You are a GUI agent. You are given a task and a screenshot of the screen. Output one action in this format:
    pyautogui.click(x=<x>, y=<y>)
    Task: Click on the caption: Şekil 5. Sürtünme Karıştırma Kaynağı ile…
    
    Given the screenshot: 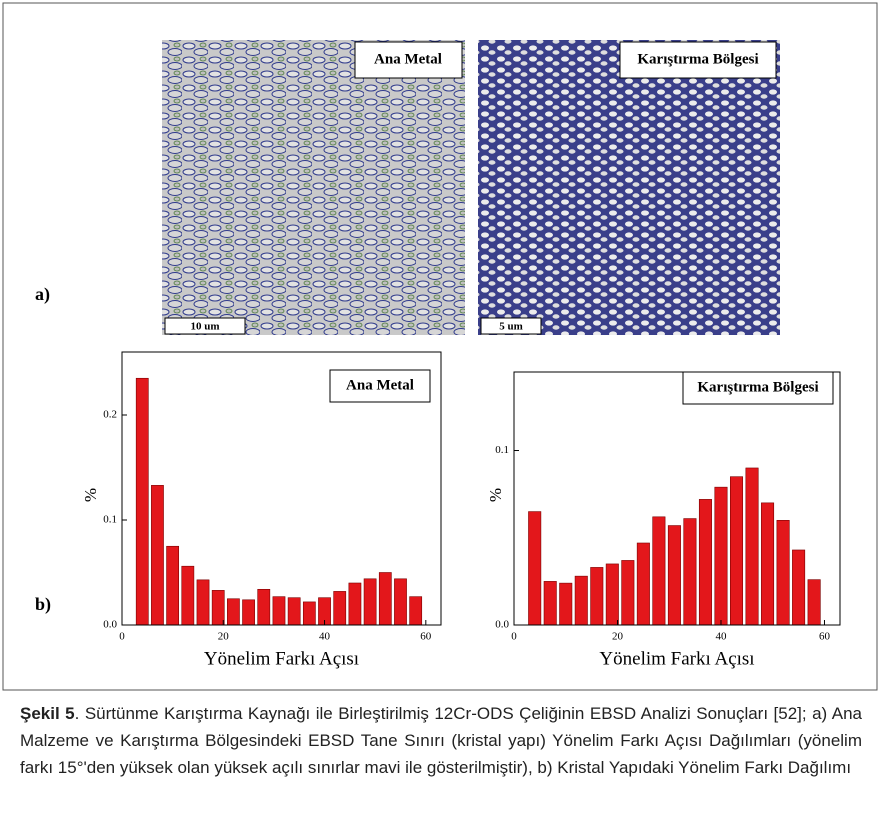 What is the action you would take?
    pyautogui.click(x=441, y=740)
    